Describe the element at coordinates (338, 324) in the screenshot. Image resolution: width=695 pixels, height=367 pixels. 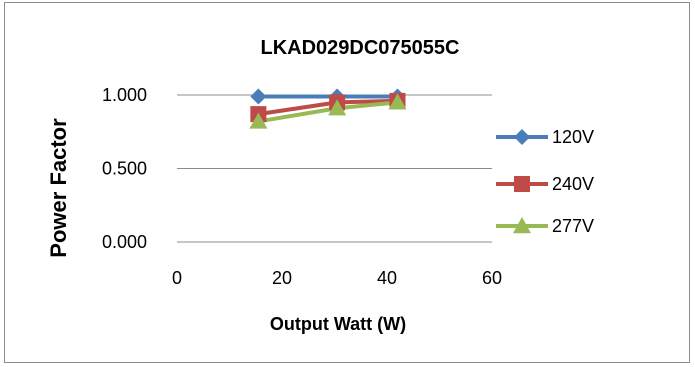
I see `x-axis-title: Output Watt (W)` at that location.